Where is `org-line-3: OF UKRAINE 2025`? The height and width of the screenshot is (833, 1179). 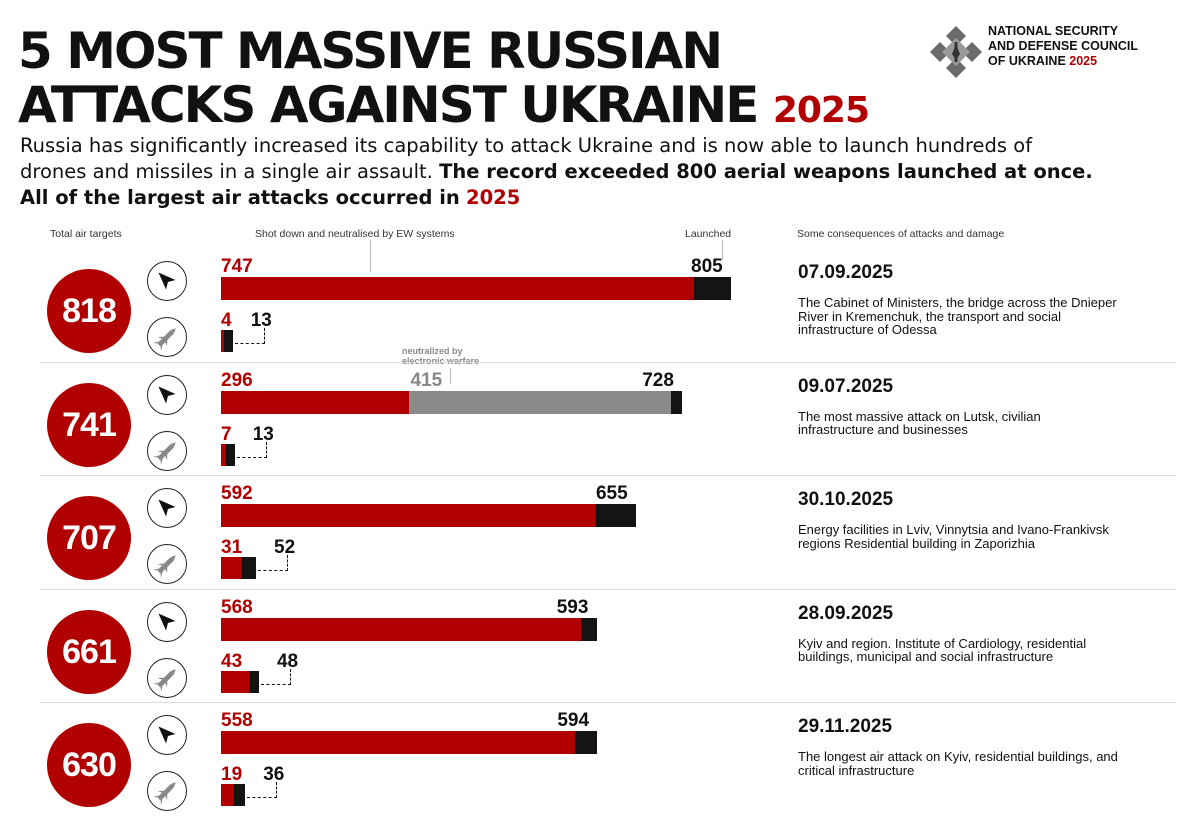
org-line-3: OF UKRAINE 2025 is located at coordinates (1063, 61).